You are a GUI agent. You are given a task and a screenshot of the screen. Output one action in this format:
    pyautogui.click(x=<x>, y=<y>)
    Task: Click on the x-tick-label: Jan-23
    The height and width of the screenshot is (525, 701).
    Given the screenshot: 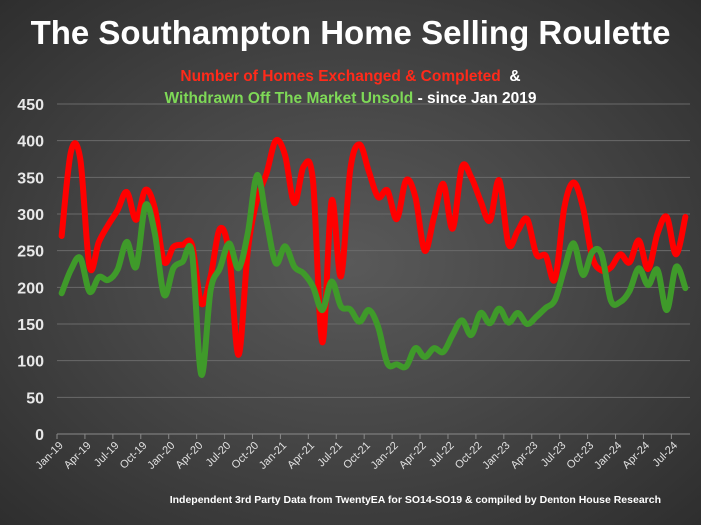 What is the action you would take?
    pyautogui.click(x=496, y=456)
    